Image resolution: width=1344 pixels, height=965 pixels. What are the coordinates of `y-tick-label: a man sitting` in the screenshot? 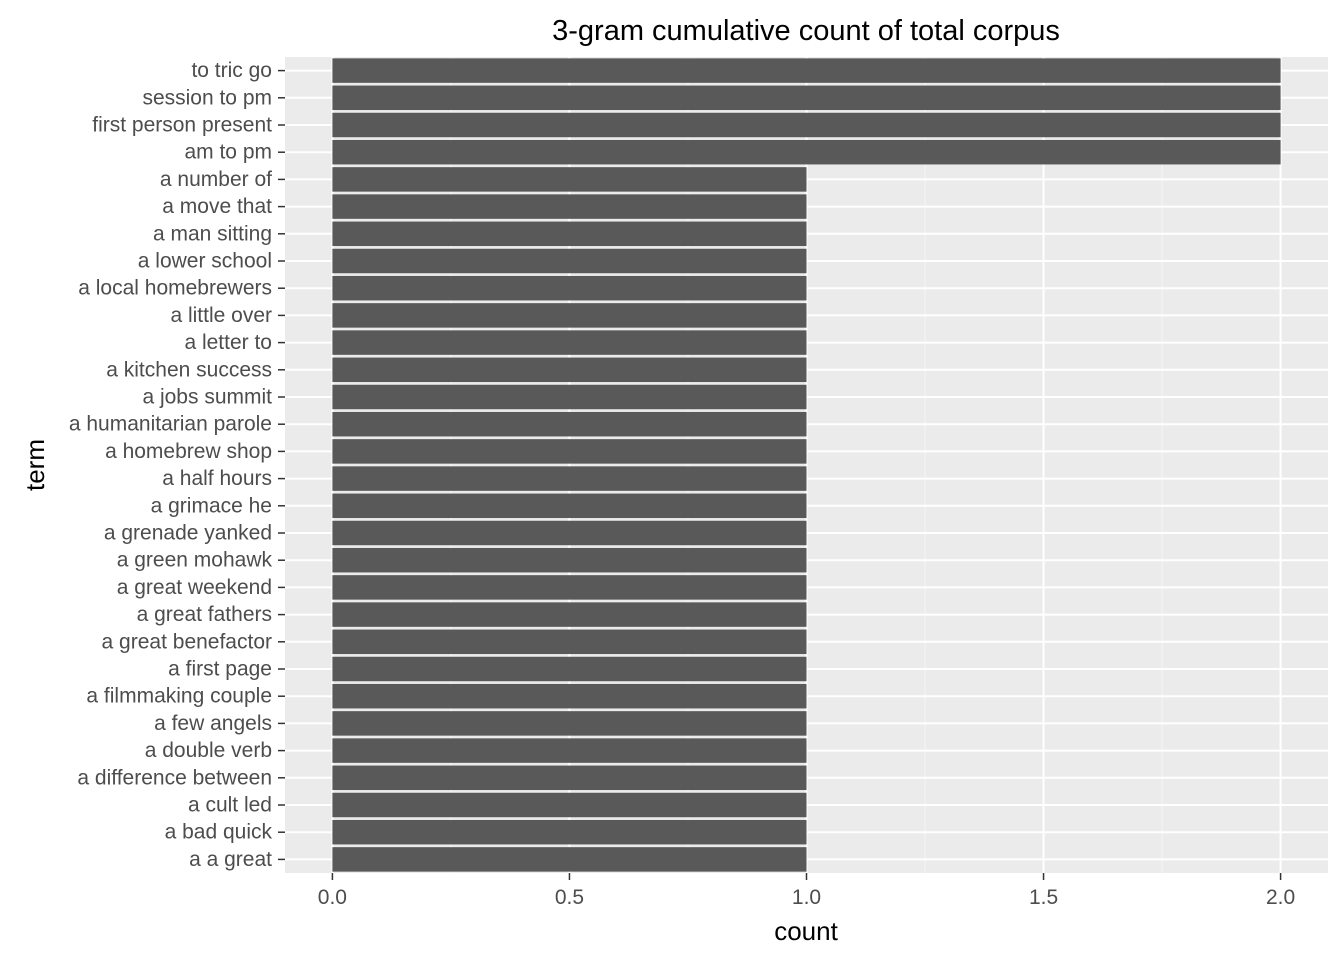 It's located at (212, 233).